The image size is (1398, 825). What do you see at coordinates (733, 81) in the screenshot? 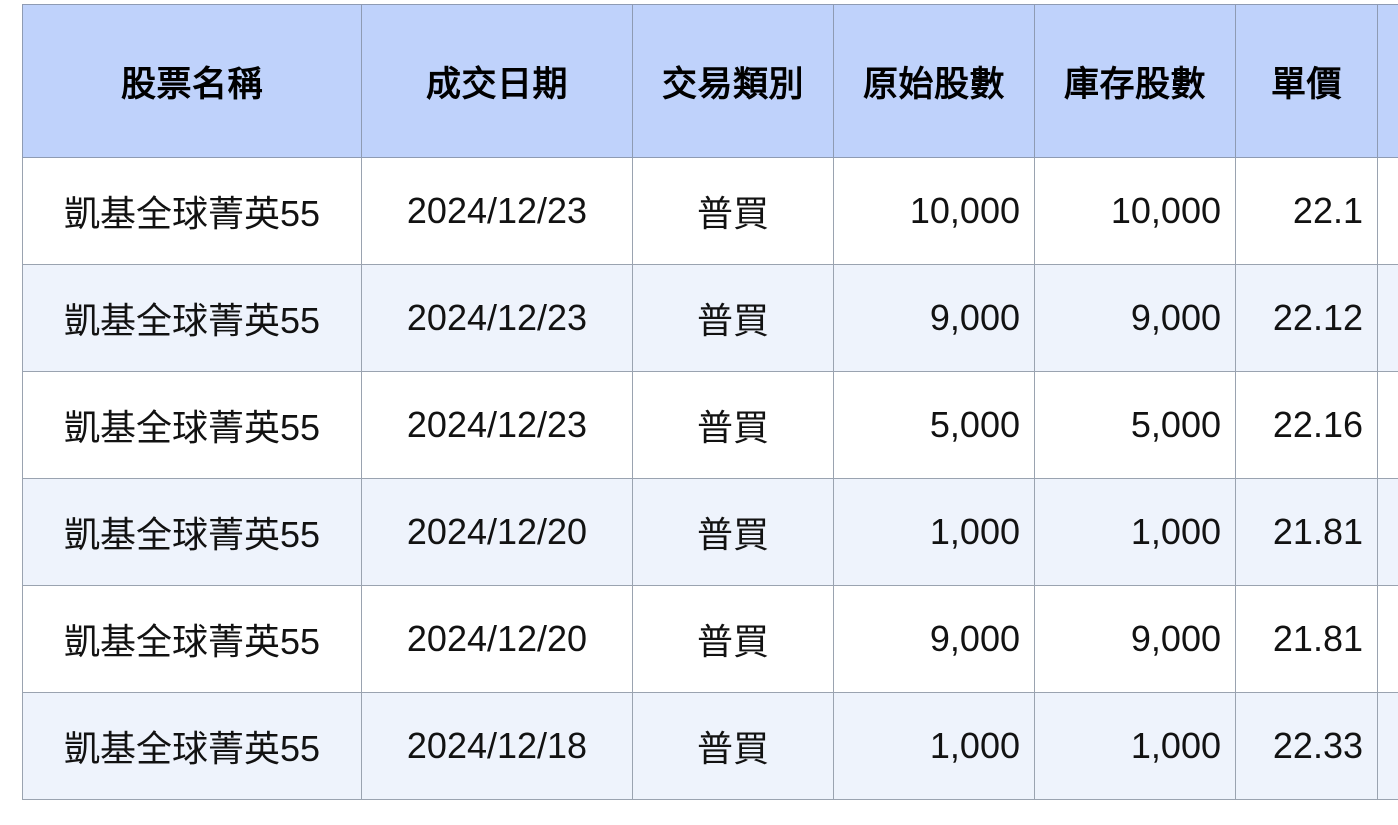
I see `column-header-trade-type: 交易類別` at bounding box center [733, 81].